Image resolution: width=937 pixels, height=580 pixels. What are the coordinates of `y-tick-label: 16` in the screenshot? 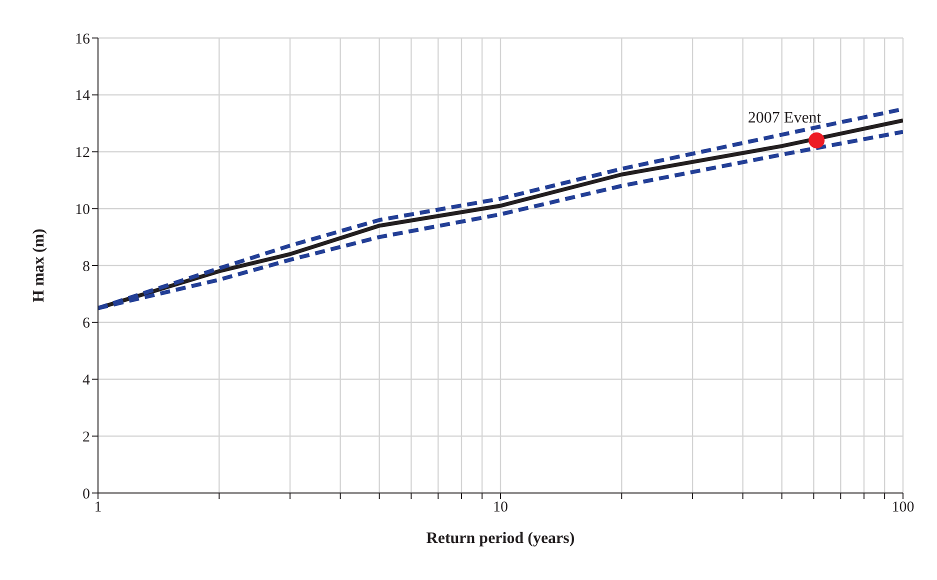 It's located at (82, 39).